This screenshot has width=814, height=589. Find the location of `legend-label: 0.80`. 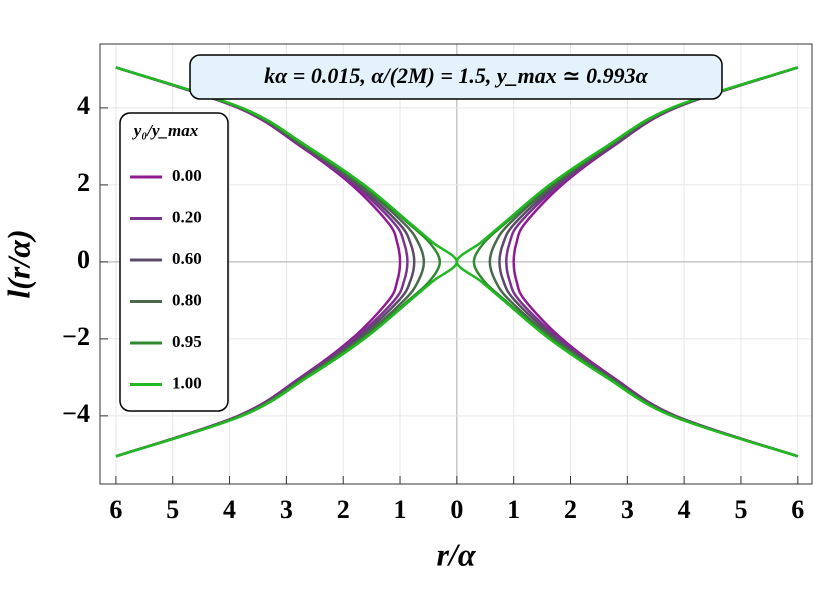

legend-label: 0.80 is located at coordinates (187, 299).